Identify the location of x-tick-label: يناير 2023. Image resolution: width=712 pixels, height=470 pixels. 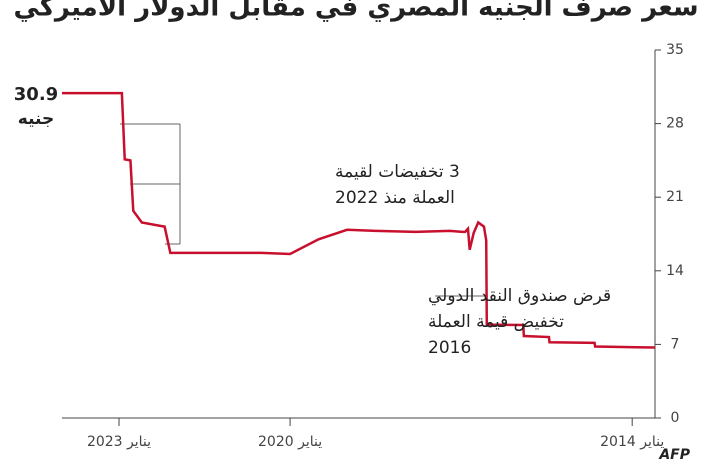
(119, 442).